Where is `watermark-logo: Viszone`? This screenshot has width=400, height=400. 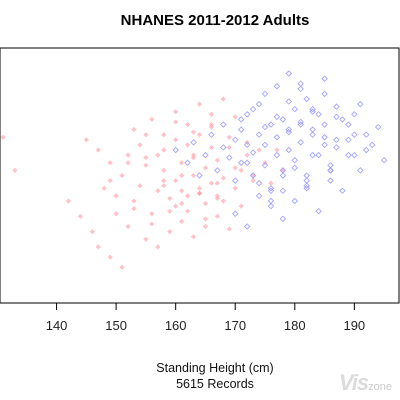
watermark-logo: Viszone is located at coordinates (365, 383).